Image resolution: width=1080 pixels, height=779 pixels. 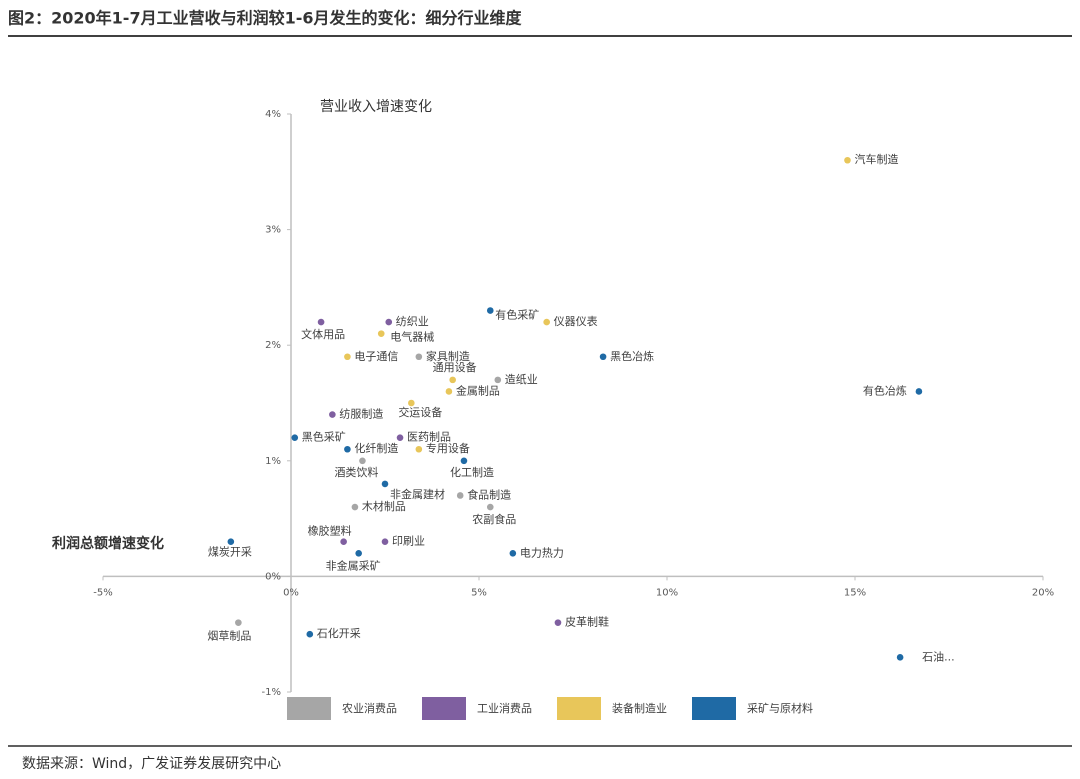 I want to click on point-label: 专用设备, so click(x=448, y=448).